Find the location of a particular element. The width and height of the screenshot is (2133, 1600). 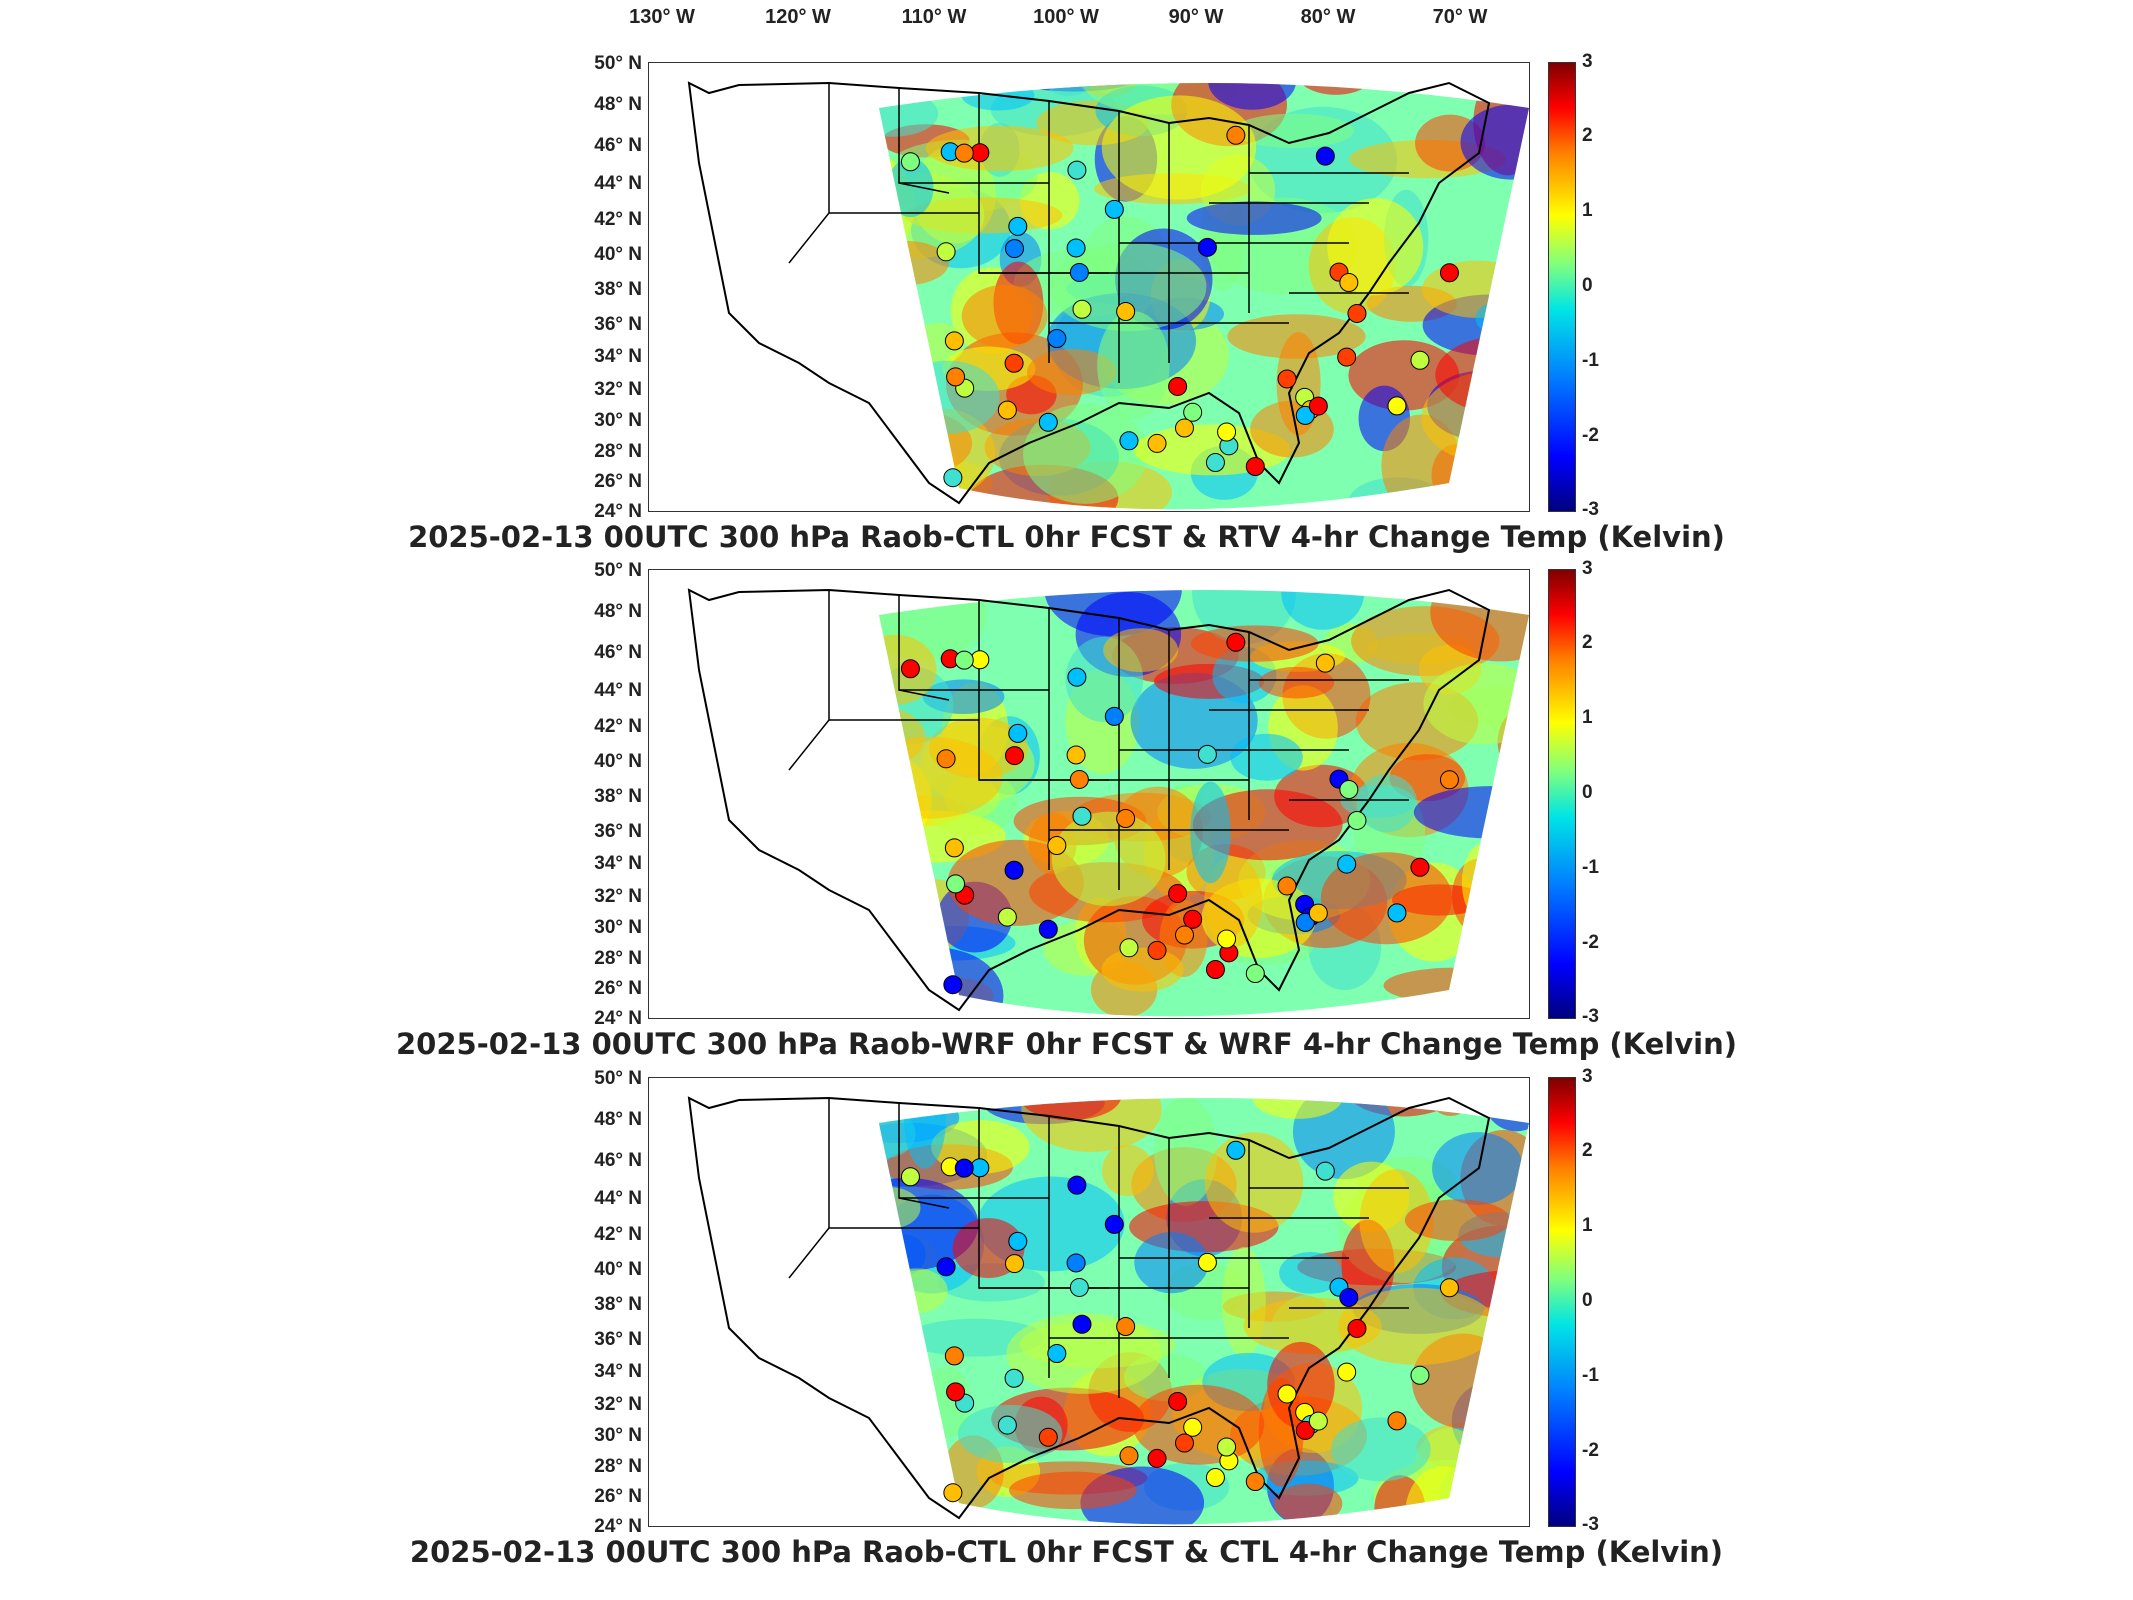

colorbar-tick-label: -3 is located at coordinates (1590, 1016).